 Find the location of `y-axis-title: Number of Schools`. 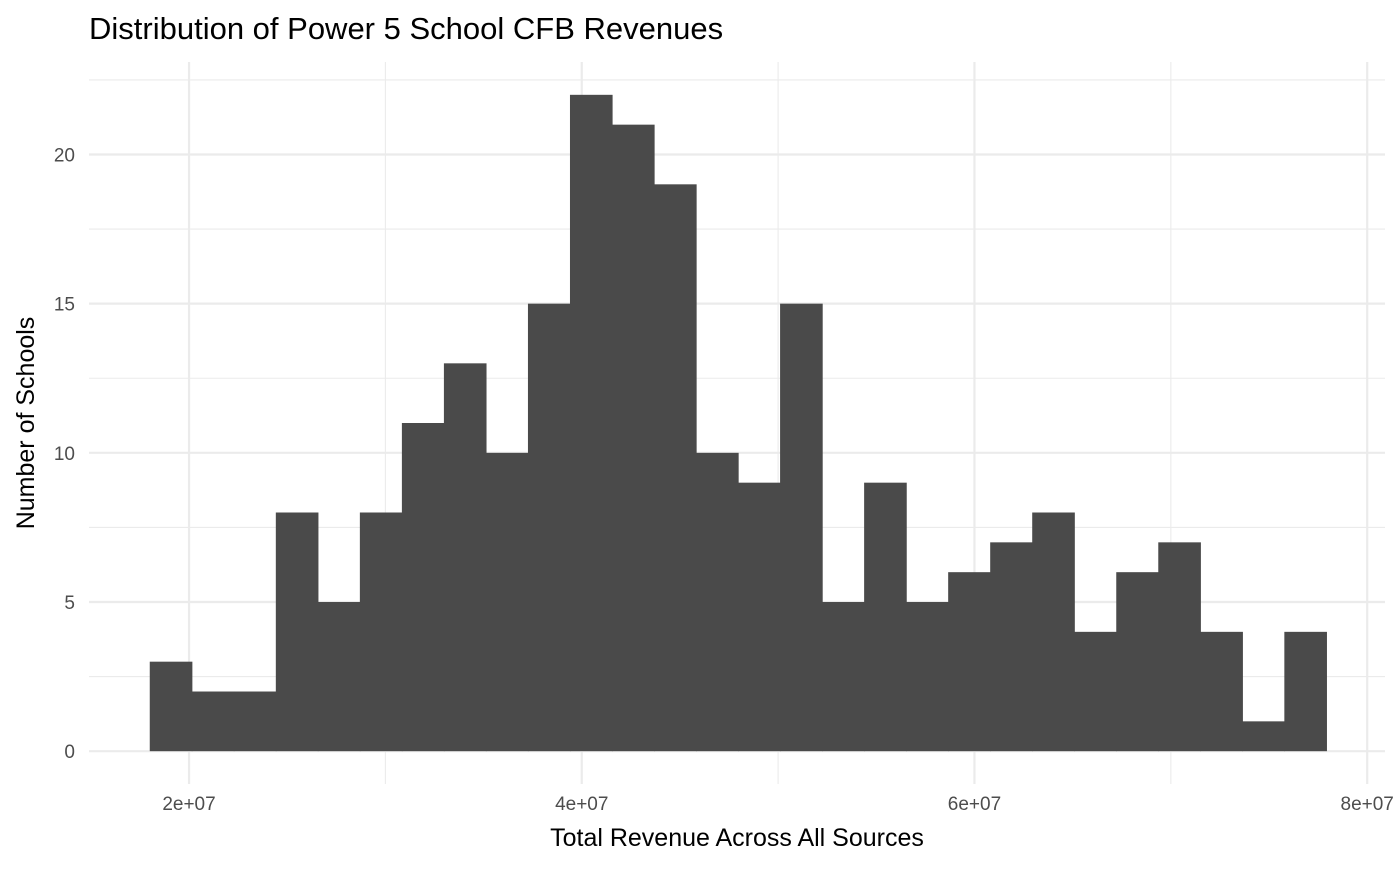

y-axis-title: Number of Schools is located at coordinates (26, 423).